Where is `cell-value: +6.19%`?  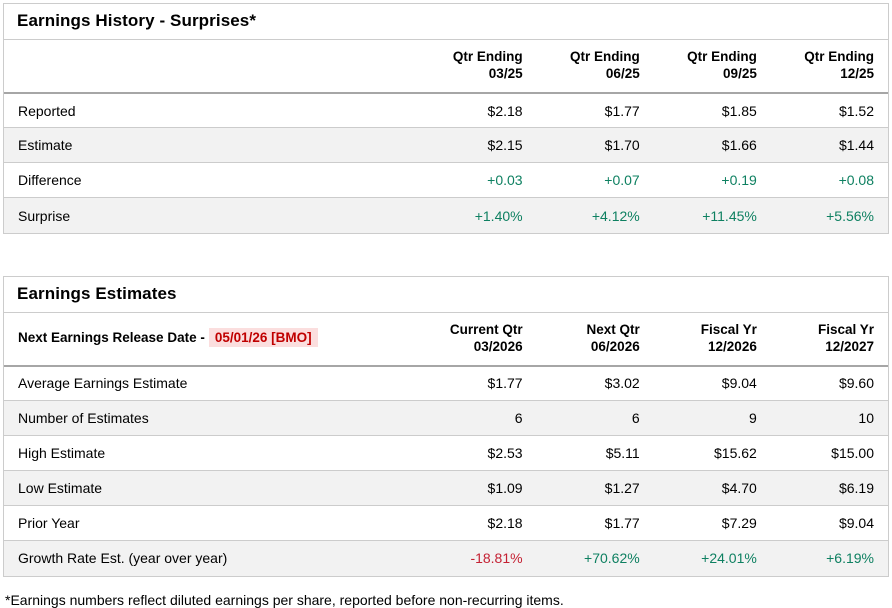
cell-value: +6.19% is located at coordinates (829, 558).